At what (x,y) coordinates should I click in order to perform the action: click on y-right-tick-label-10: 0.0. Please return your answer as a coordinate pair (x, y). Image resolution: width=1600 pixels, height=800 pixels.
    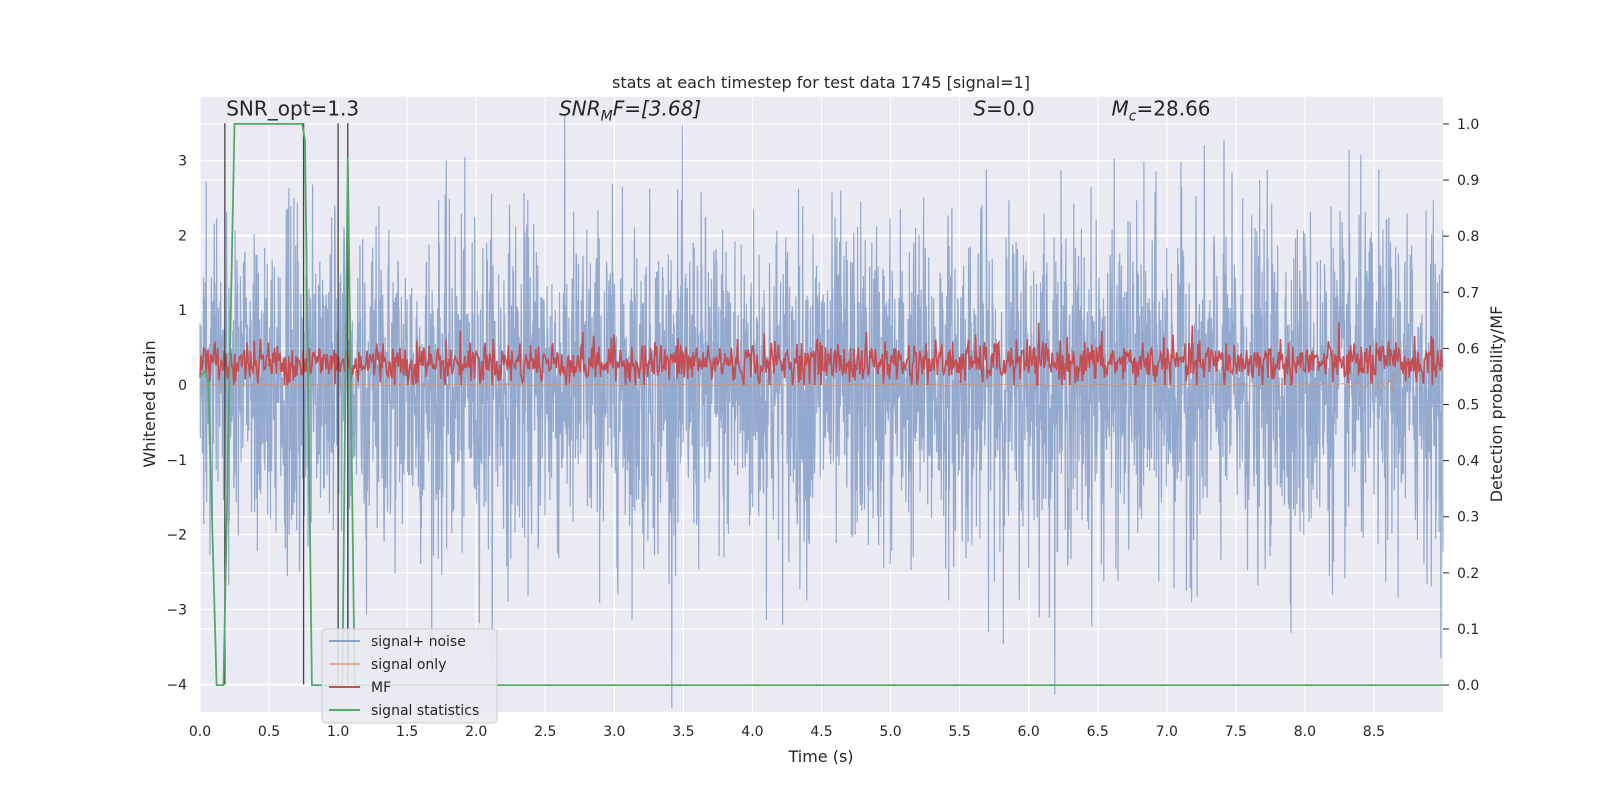
    Looking at the image, I should click on (1468, 686).